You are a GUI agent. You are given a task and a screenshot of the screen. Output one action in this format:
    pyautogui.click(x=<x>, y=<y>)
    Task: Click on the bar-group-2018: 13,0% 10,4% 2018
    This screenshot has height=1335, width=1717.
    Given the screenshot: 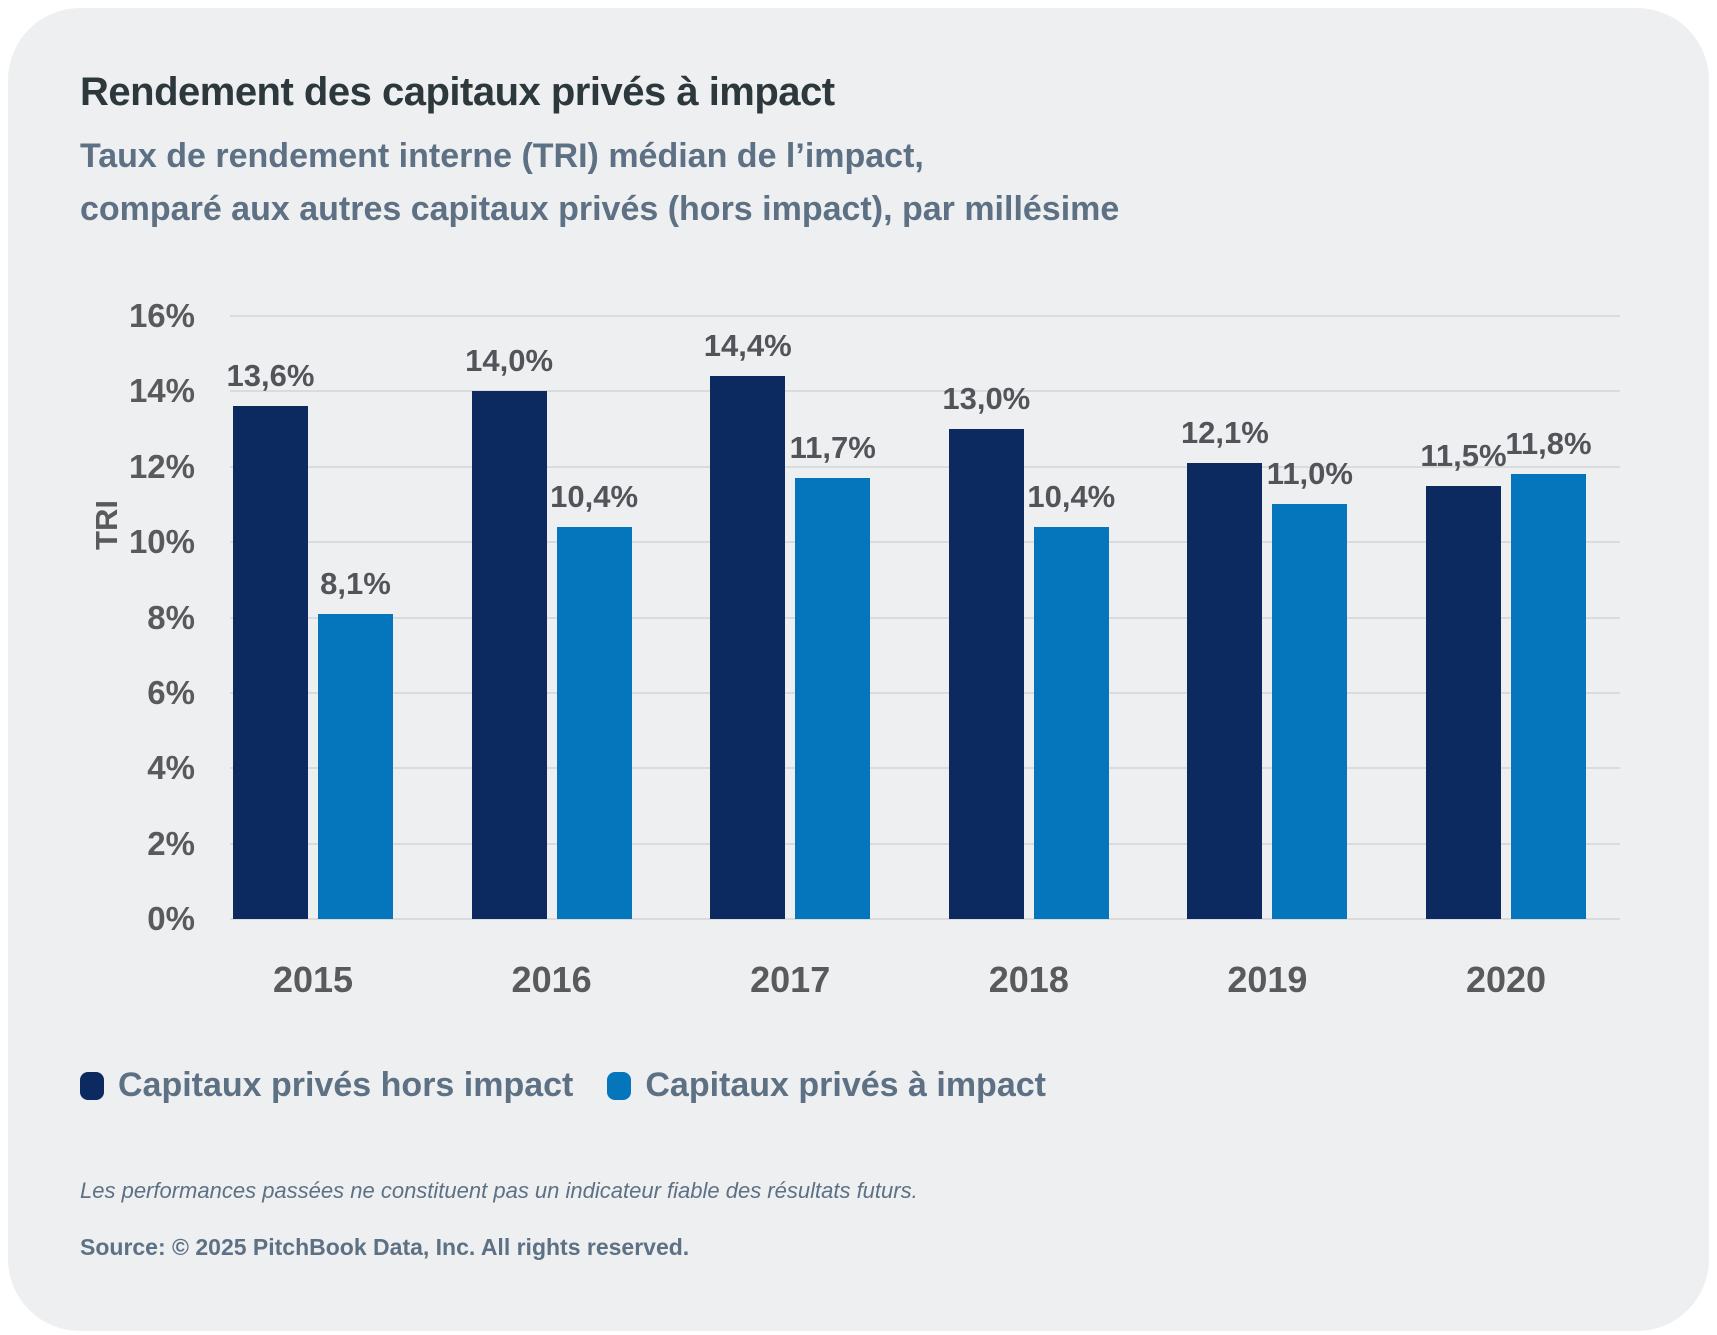 What is the action you would take?
    pyautogui.click(x=1028, y=658)
    